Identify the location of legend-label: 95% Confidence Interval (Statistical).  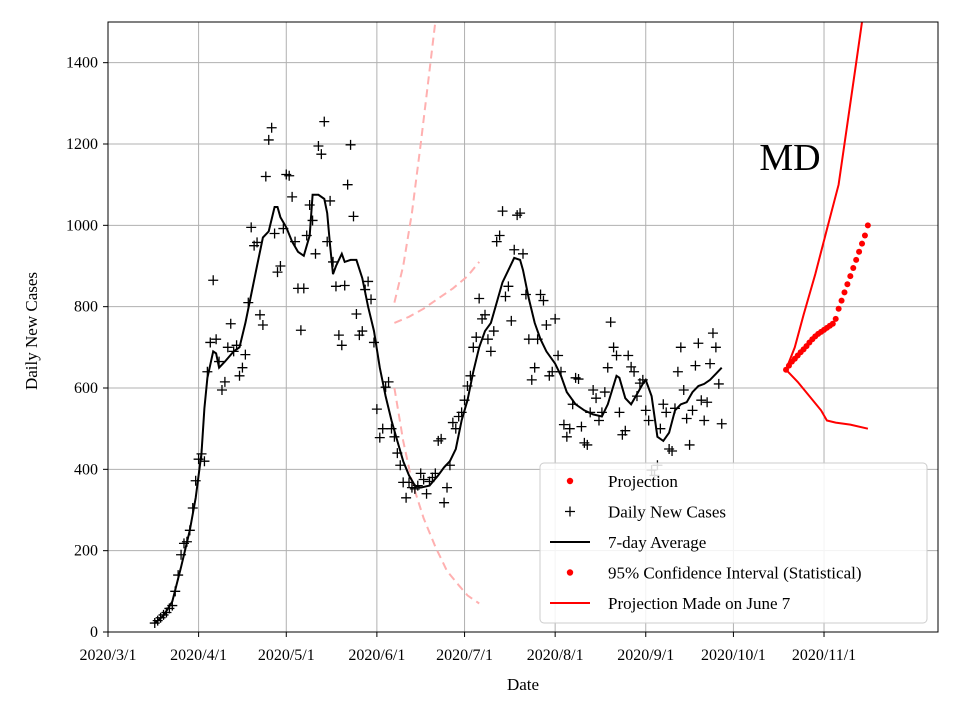
(735, 573).